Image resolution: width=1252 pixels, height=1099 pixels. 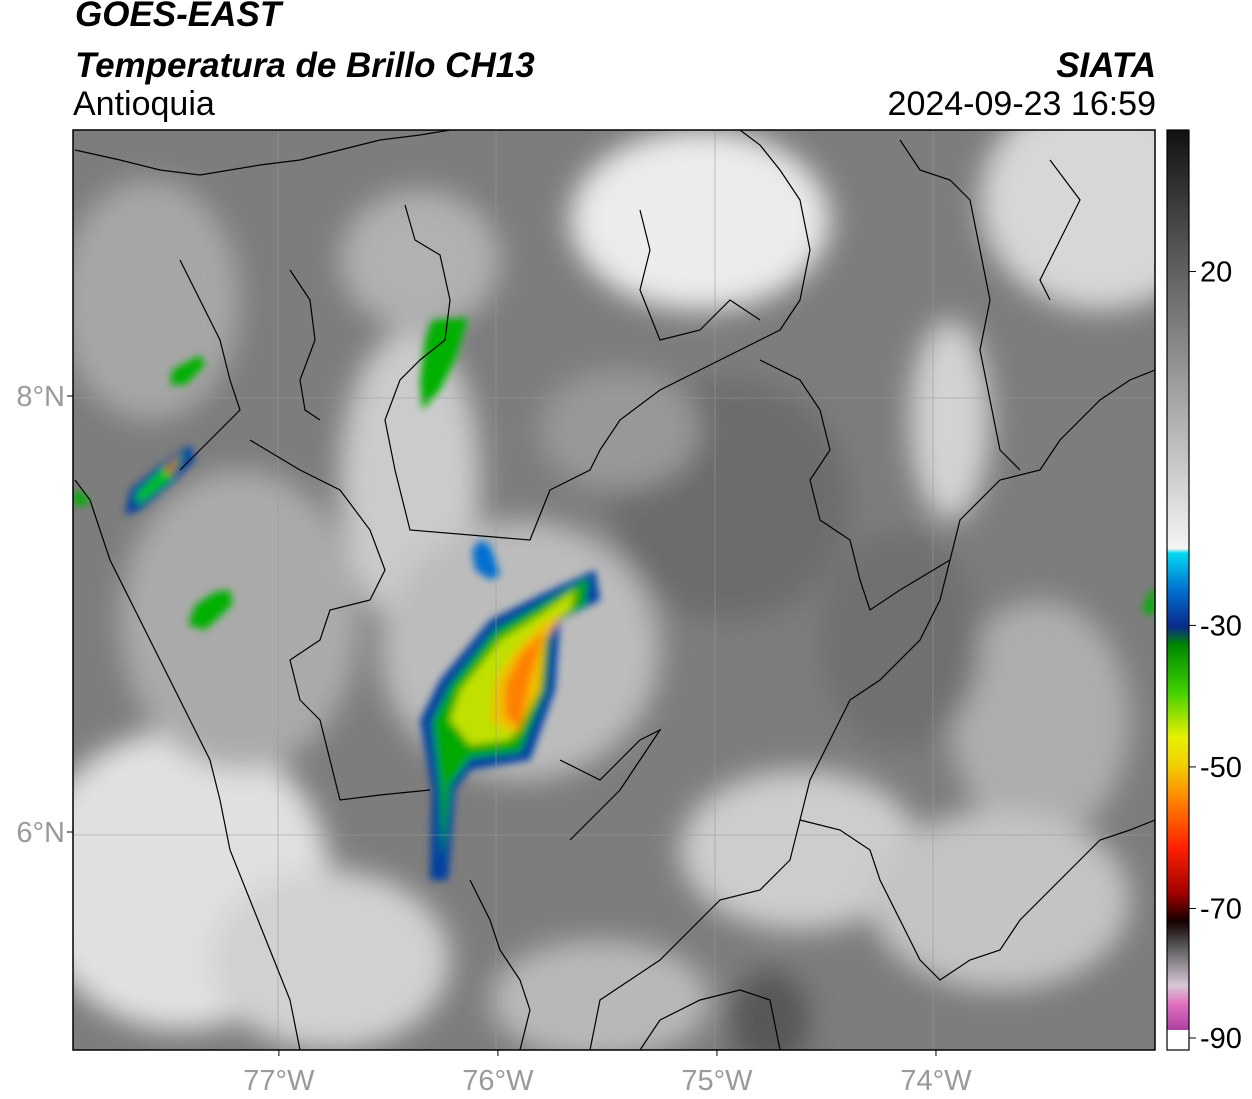 What do you see at coordinates (305, 65) in the screenshot?
I see `product-title: Temperatura de Brillo CH13` at bounding box center [305, 65].